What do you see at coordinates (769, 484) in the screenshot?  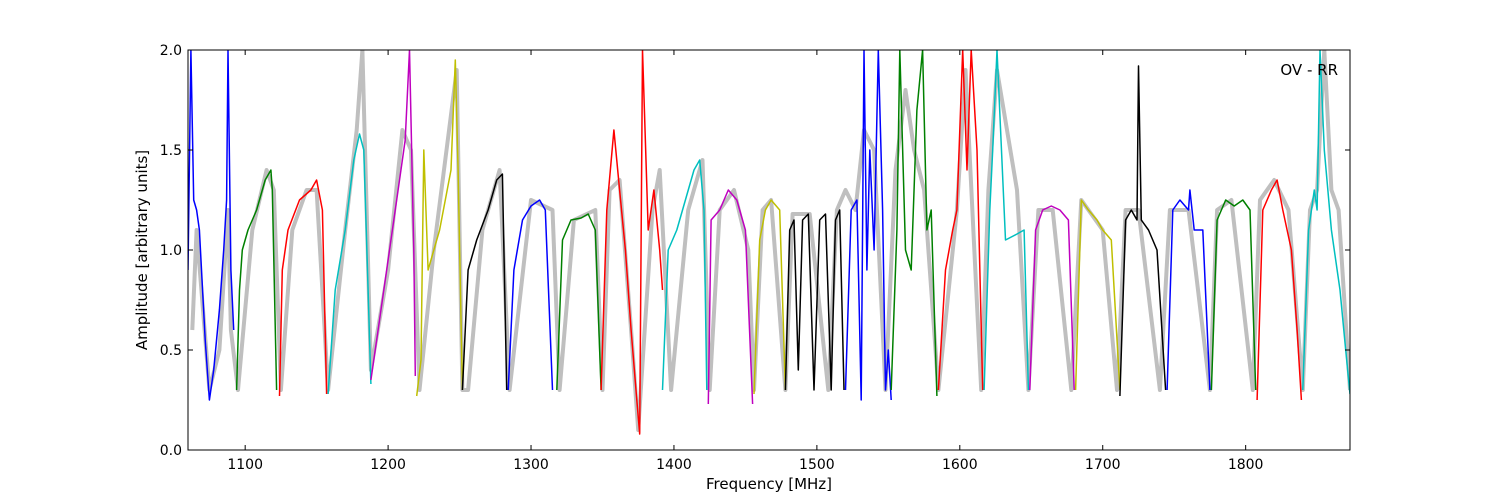 I see `x-axis-label: Frequency [MHz]` at bounding box center [769, 484].